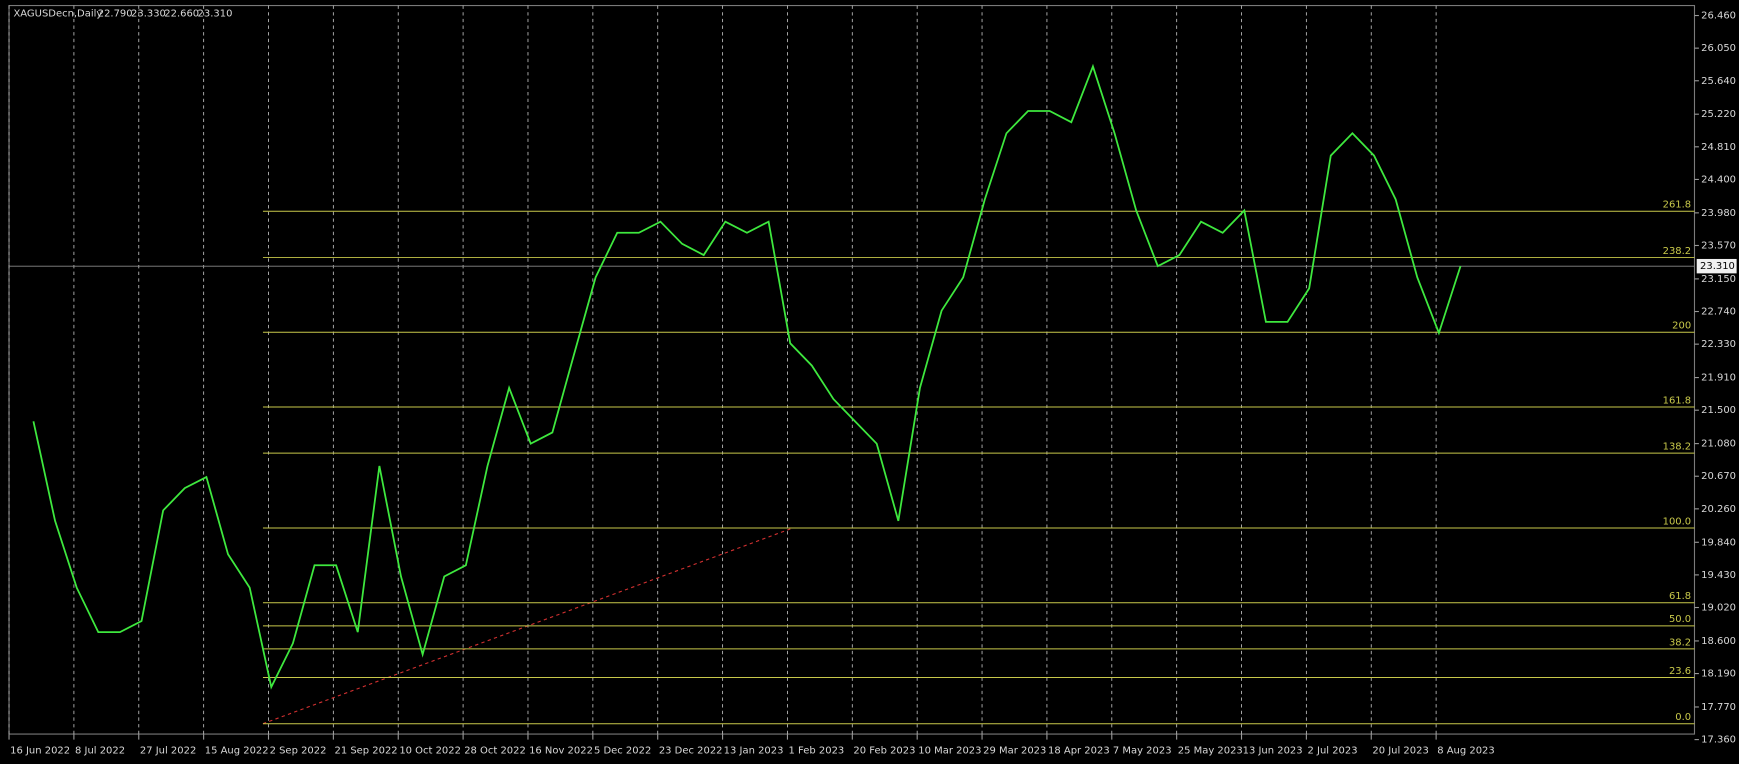  What do you see at coordinates (1466, 751) in the screenshot?
I see `x-tick-label: 8 Aug 2023` at bounding box center [1466, 751].